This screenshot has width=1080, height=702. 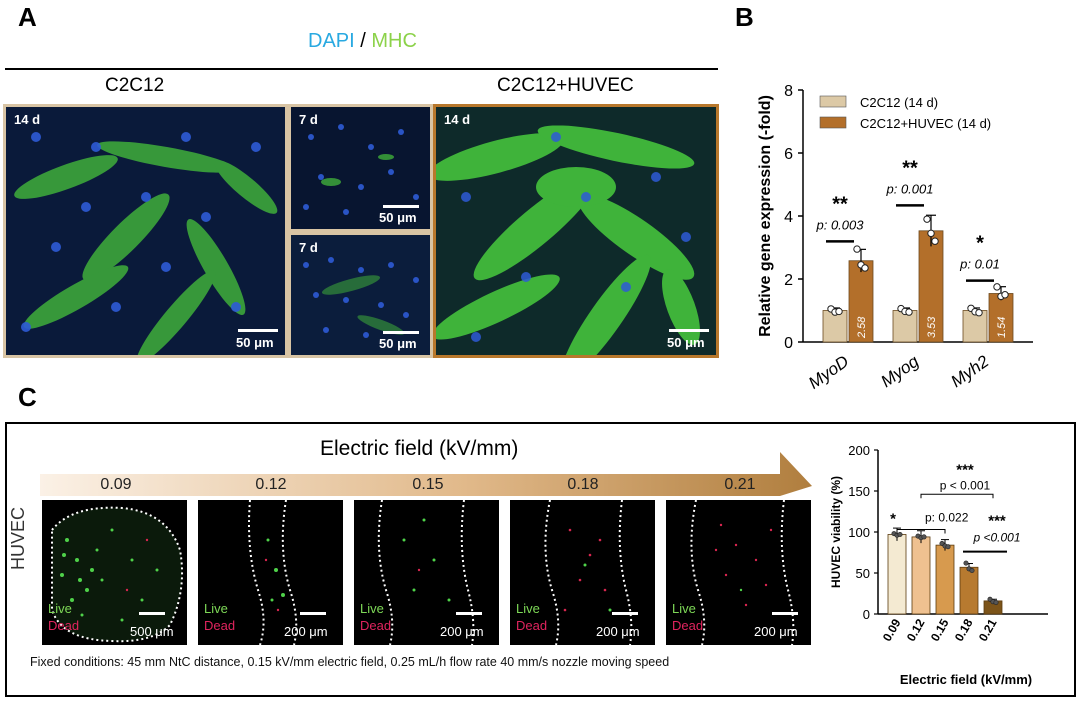 What do you see at coordinates (788, 280) in the screenshot?
I see `y-tick-label: 2` at bounding box center [788, 280].